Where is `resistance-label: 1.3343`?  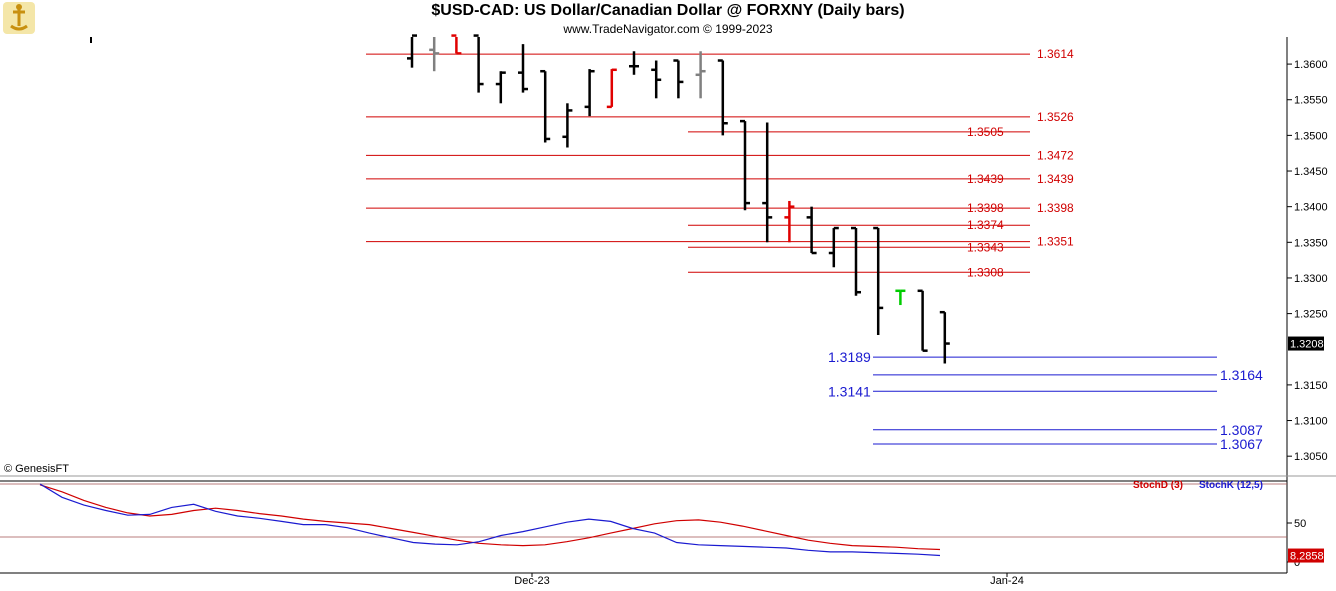
resistance-label: 1.3343 is located at coordinates (985, 247).